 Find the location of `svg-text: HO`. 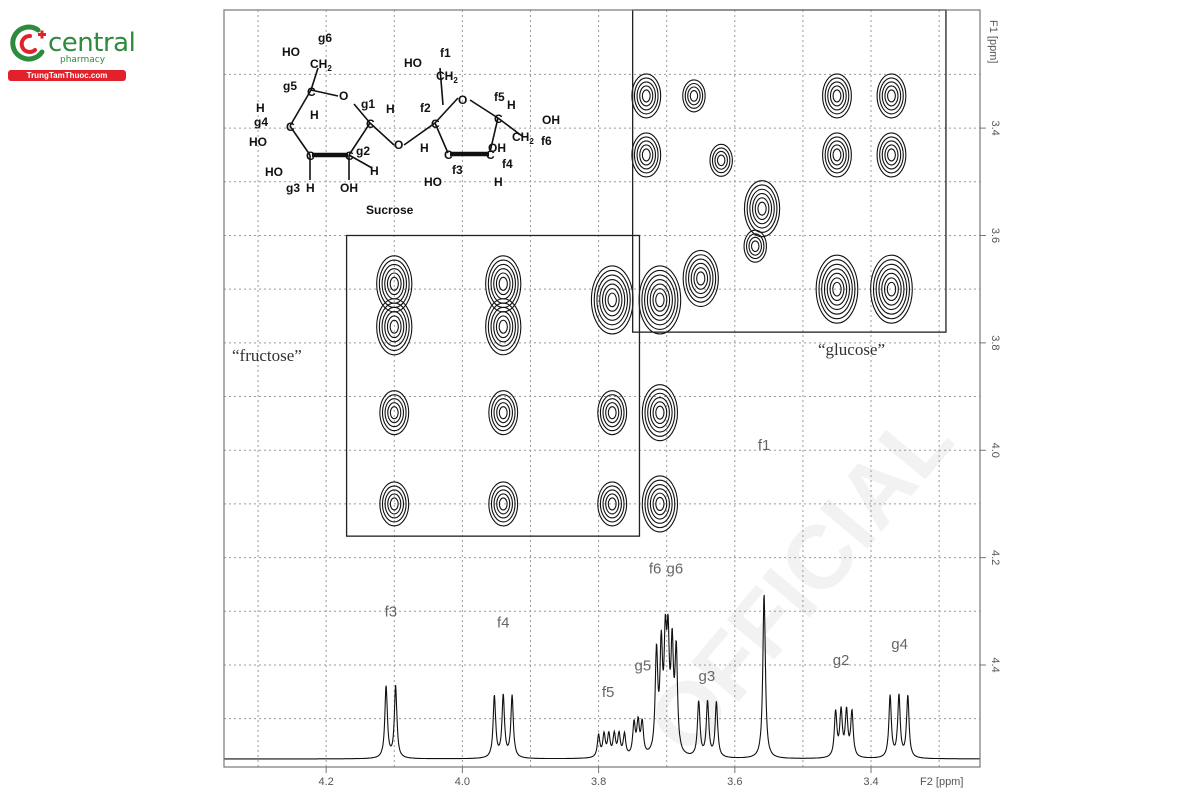

svg-text: HO is located at coordinates (433, 182).